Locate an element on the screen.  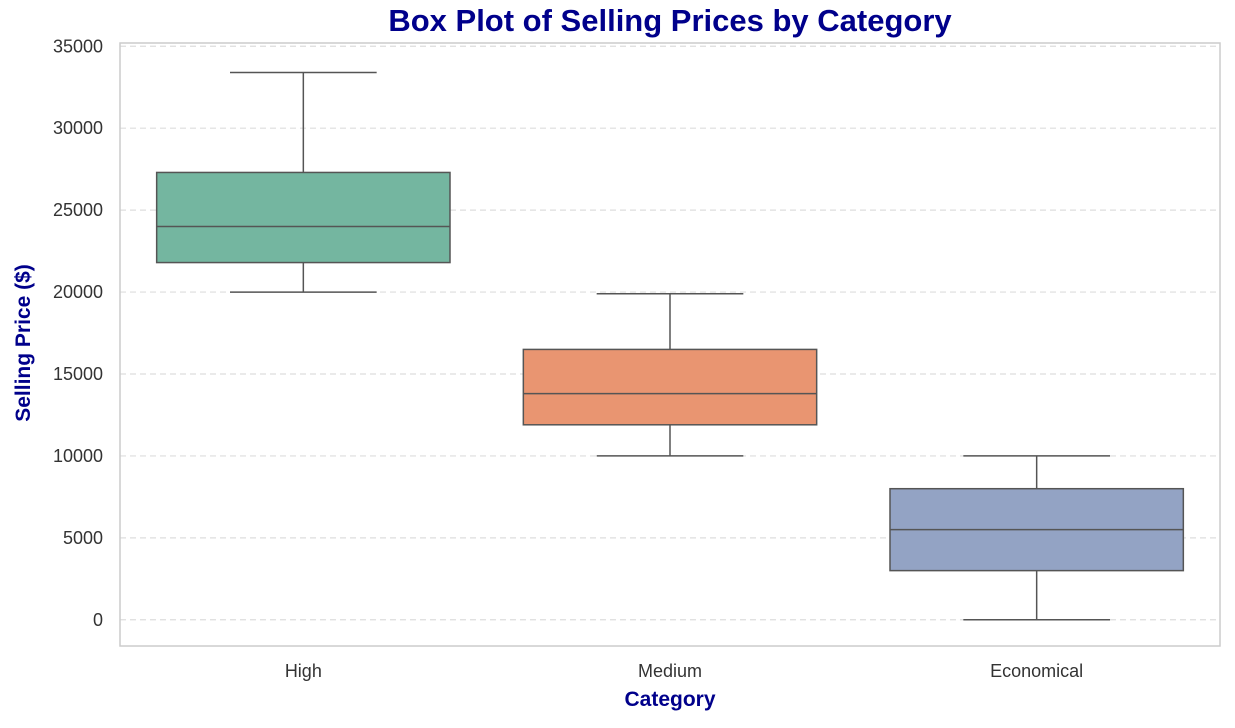
y-tick-label: 35000 is located at coordinates (78, 46).